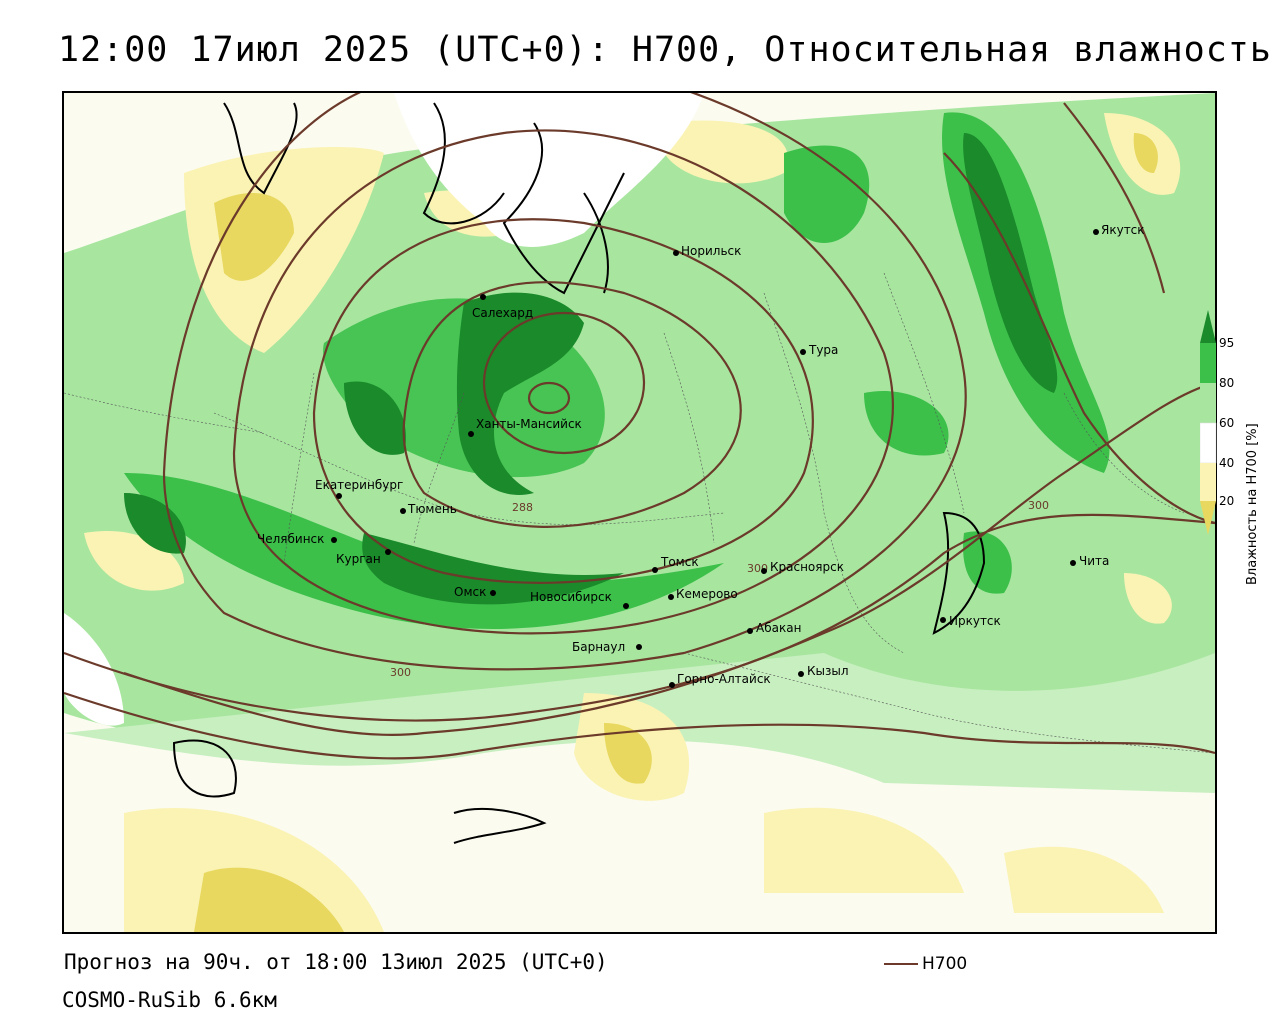  What do you see at coordinates (1226, 343) in the screenshot?
I see `colorbar-tick-95: 95` at bounding box center [1226, 343].